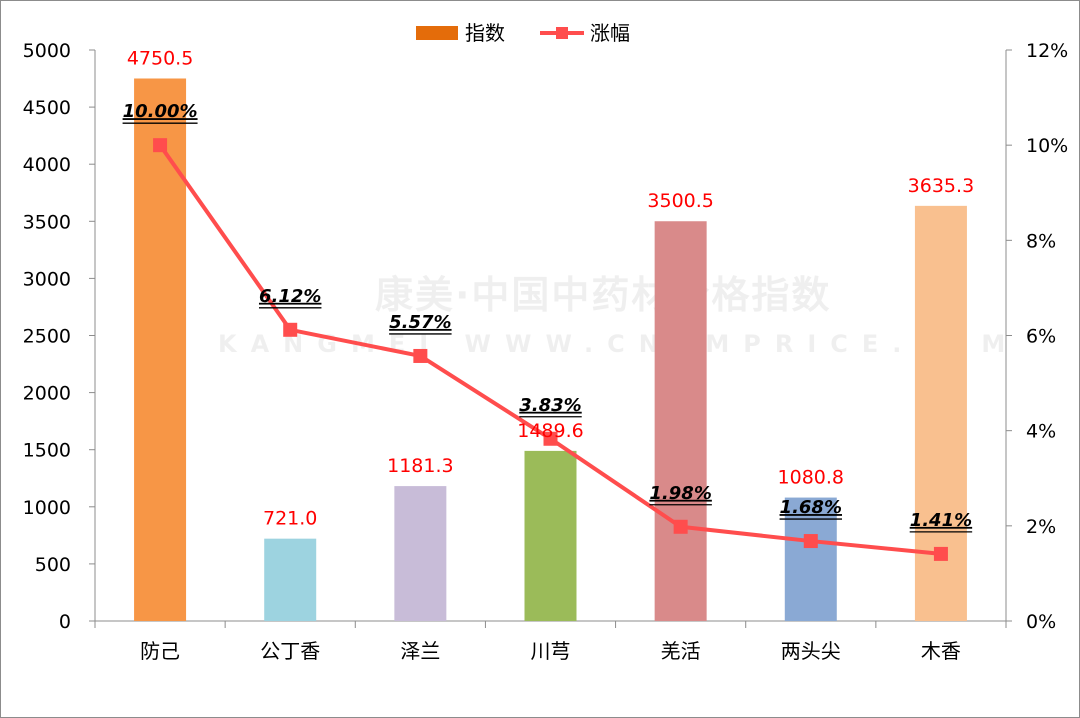 Image resolution: width=1080 pixels, height=718 pixels. I want to click on category-label: 泽兰, so click(420, 651).